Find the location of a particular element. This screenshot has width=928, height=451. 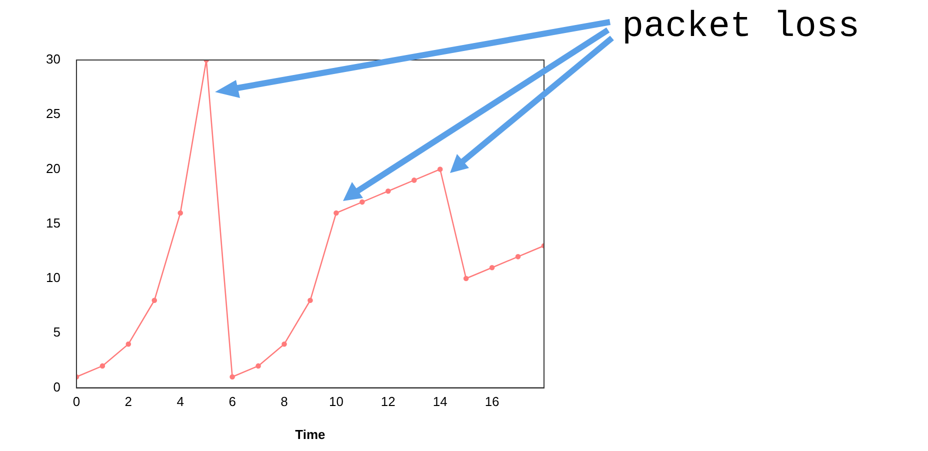

x-tick-label: 12 is located at coordinates (388, 402).